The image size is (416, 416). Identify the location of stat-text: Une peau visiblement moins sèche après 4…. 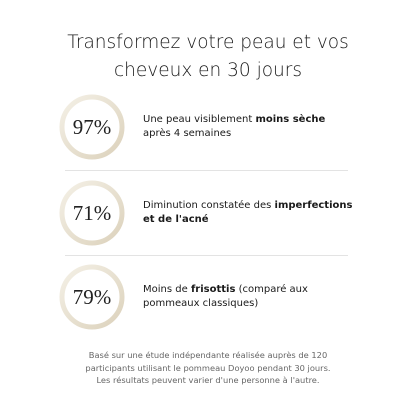
(248, 127).